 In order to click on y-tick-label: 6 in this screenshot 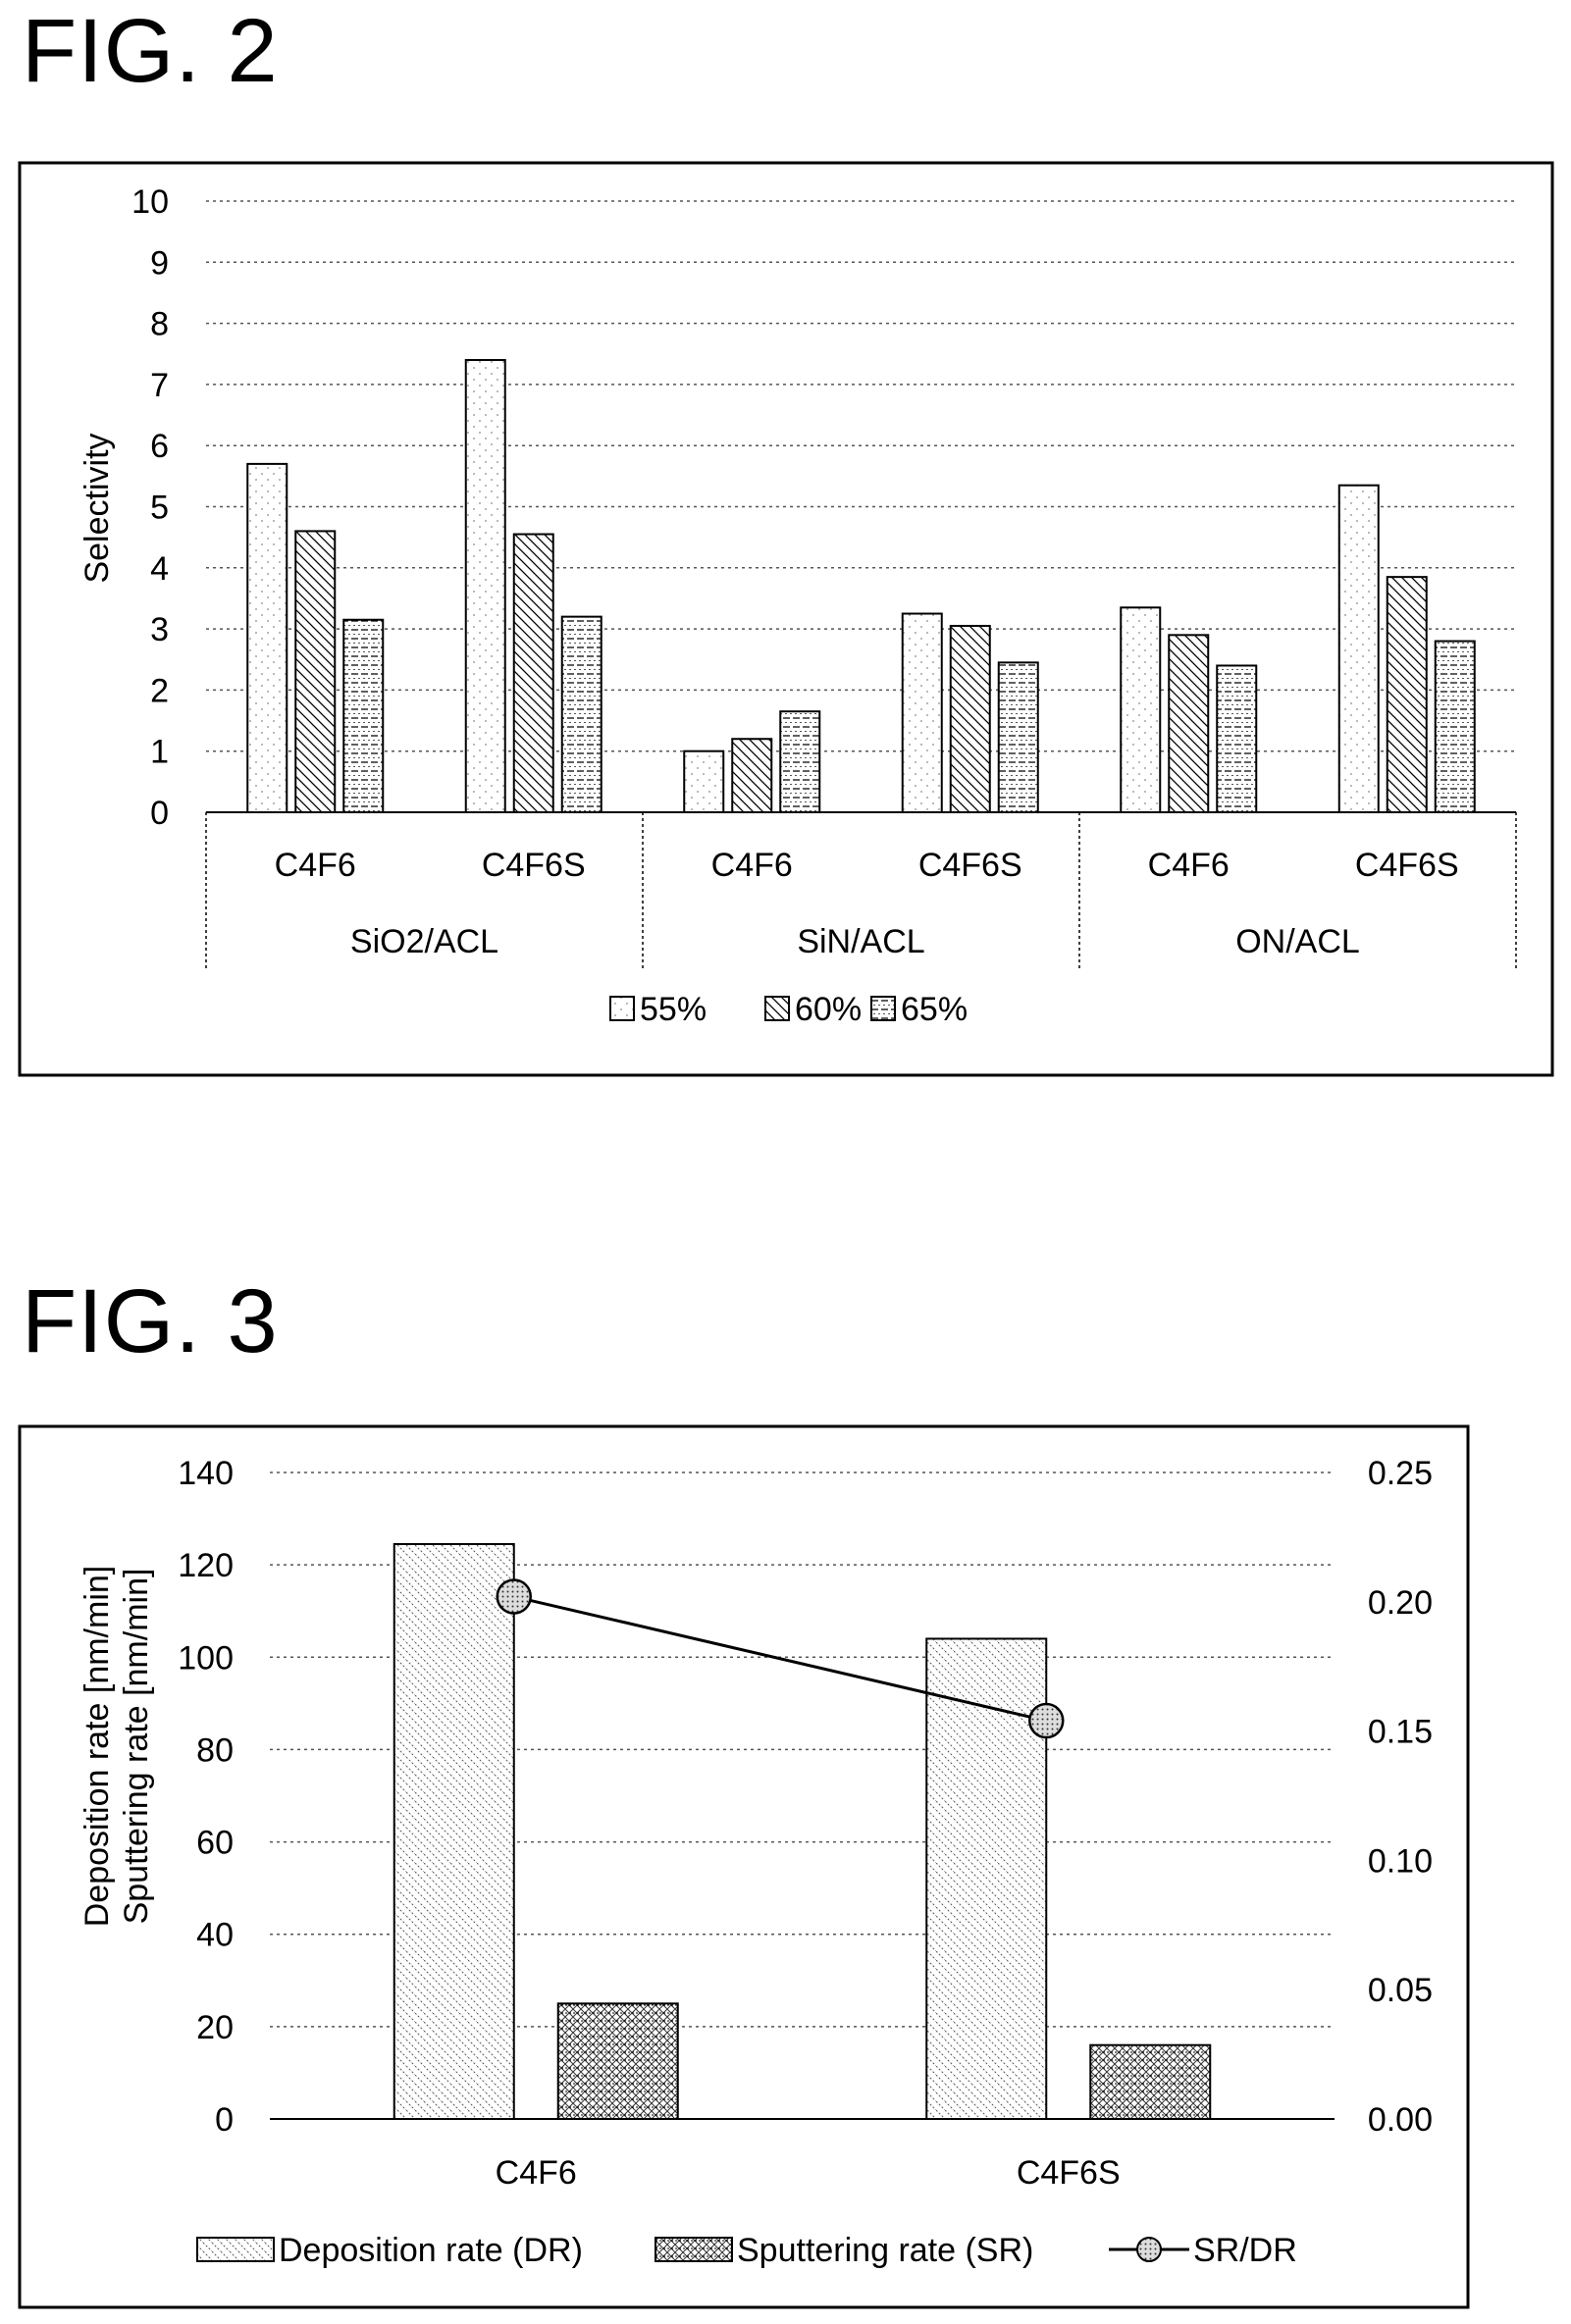, I will do `click(159, 446)`.